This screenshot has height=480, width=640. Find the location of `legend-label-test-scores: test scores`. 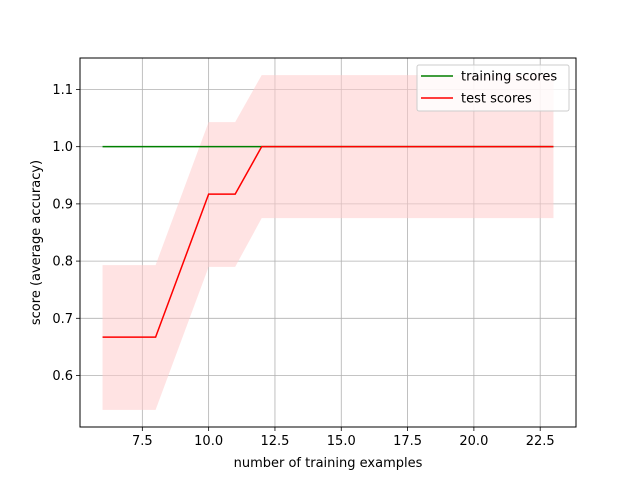

legend-label-test-scores: test scores is located at coordinates (496, 99).